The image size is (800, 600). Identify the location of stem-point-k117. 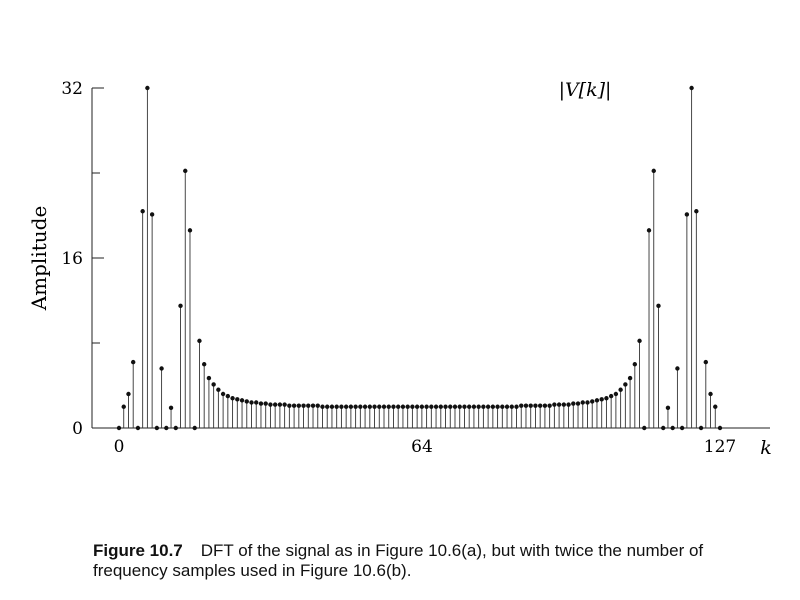
(672, 428).